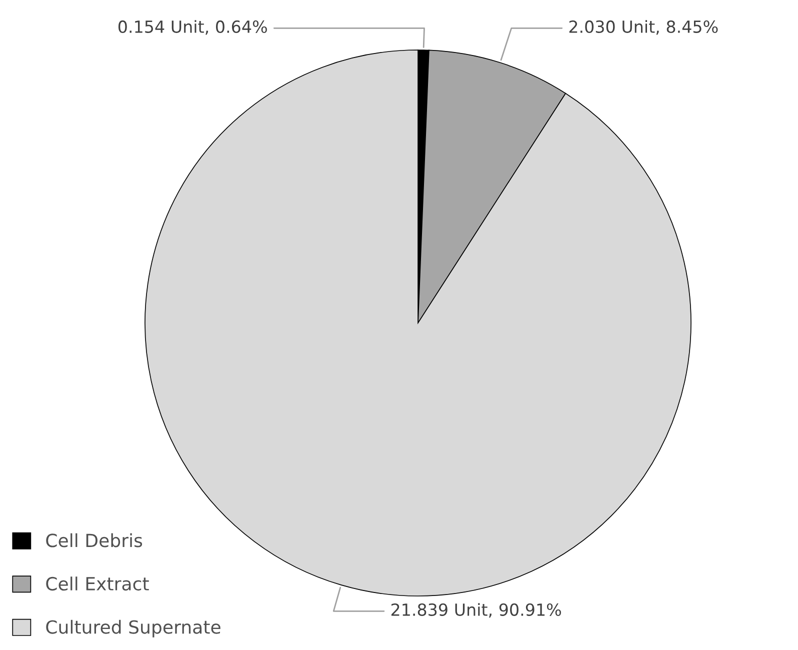  I want to click on legend-label: Cell Debris, so click(94, 540).